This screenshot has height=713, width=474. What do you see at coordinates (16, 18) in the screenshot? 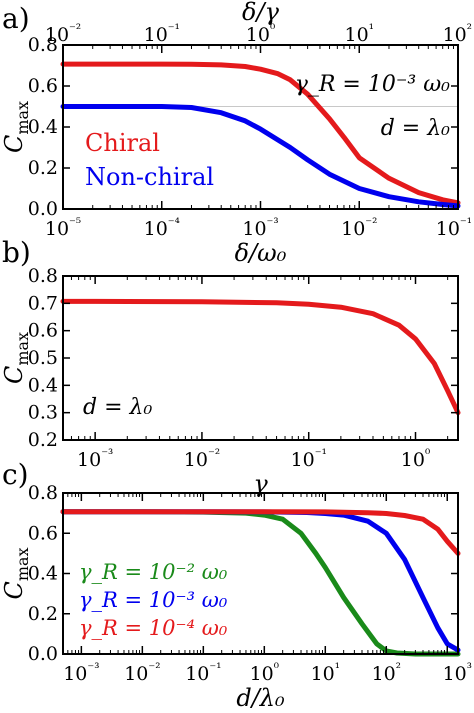
I see `panel-label: a)` at bounding box center [16, 18].